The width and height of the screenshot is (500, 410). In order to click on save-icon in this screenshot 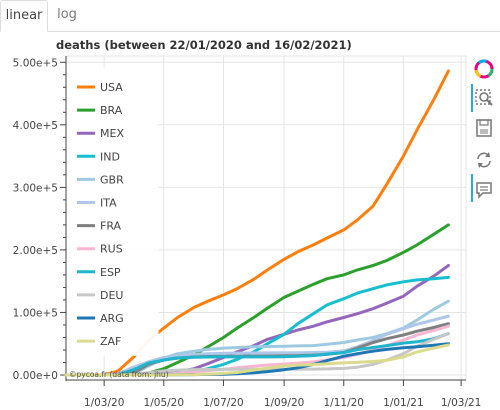, I will do `click(484, 128)`.